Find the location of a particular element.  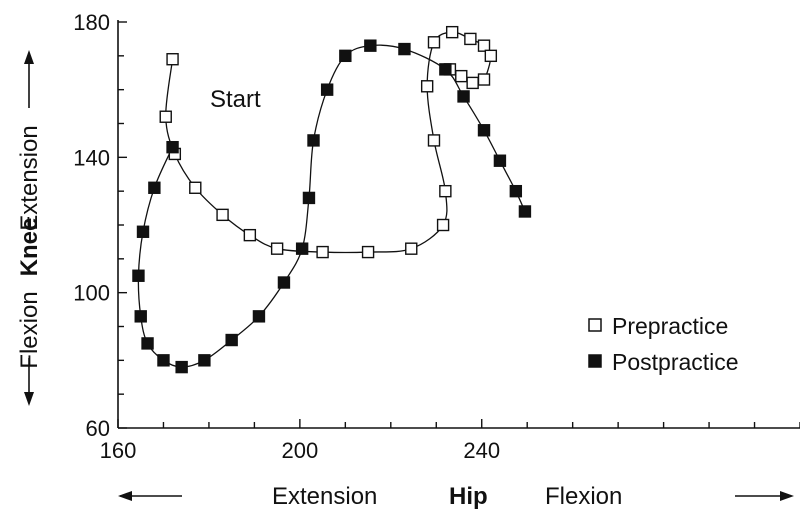

legend-prepractice-marker is located at coordinates (595, 325).